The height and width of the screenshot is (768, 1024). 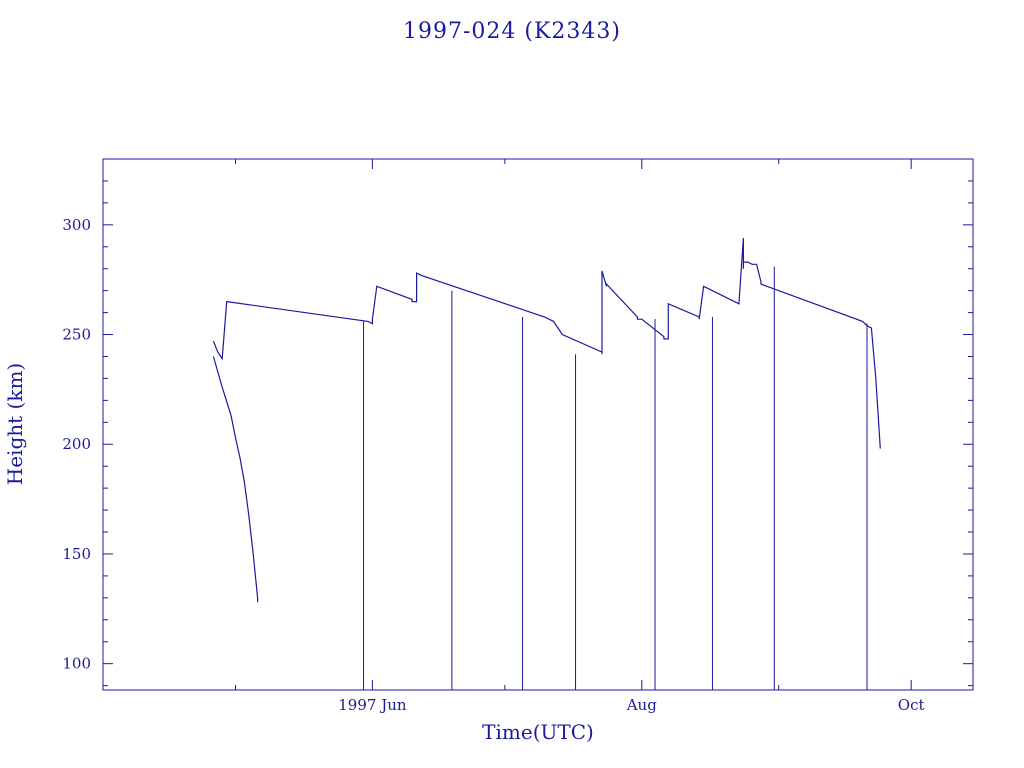 What do you see at coordinates (372, 705) in the screenshot?
I see `x-tick-label: 1997 Jun` at bounding box center [372, 705].